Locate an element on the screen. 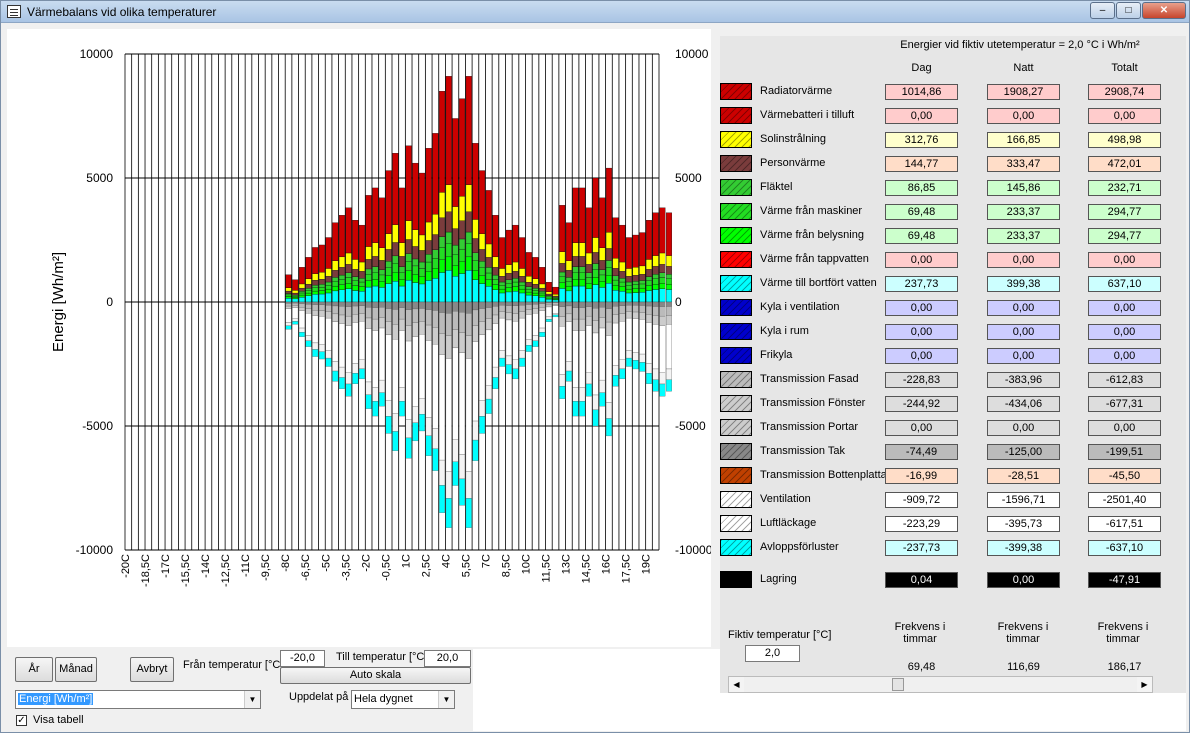 This screenshot has height=733, width=1190. title-bar: Värmebalans vid olika temperaturer – □ ✕ is located at coordinates (595, 12).